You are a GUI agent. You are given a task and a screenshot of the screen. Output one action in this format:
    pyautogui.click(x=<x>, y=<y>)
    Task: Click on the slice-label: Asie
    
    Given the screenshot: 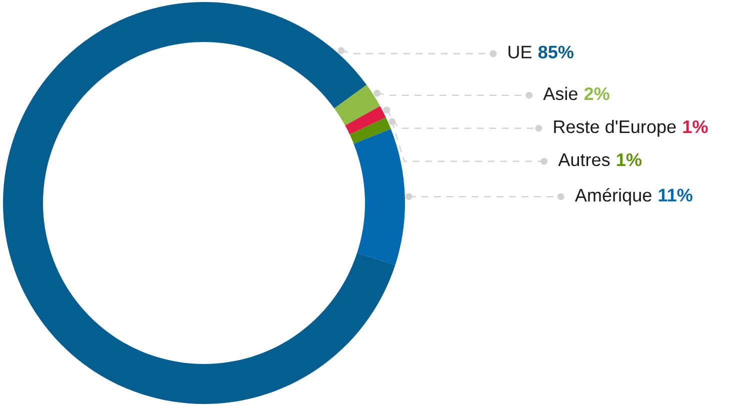 What is the action you would take?
    pyautogui.click(x=560, y=93)
    